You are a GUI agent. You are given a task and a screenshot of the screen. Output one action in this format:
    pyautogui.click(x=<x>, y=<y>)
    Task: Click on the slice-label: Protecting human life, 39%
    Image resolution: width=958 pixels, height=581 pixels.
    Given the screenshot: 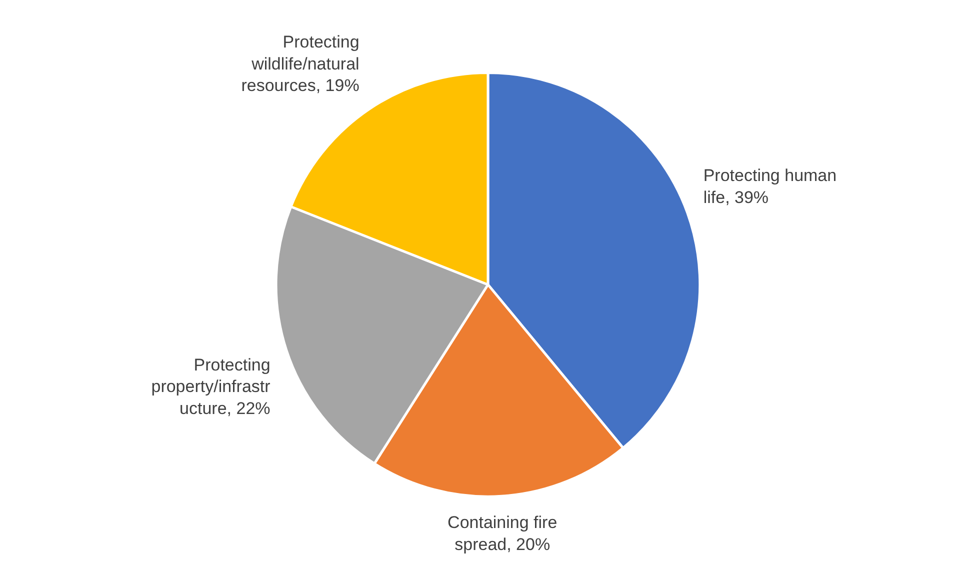 What is the action you would take?
    pyautogui.click(x=770, y=187)
    